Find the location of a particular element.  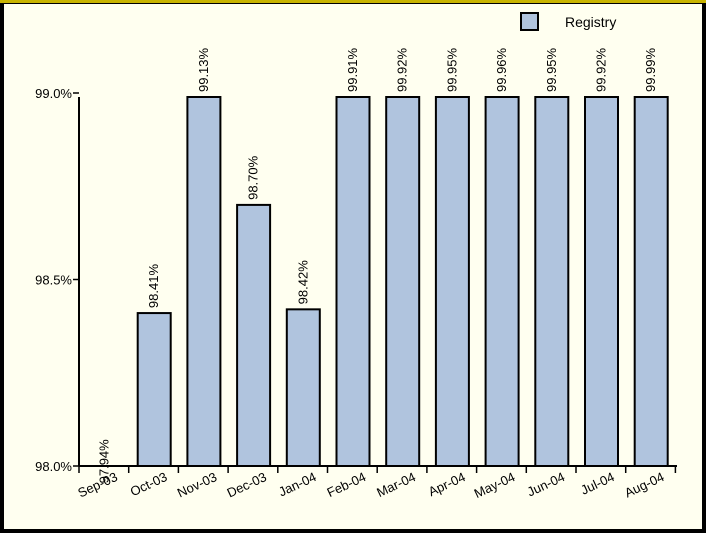

value-label: 99.99% is located at coordinates (650, 69).